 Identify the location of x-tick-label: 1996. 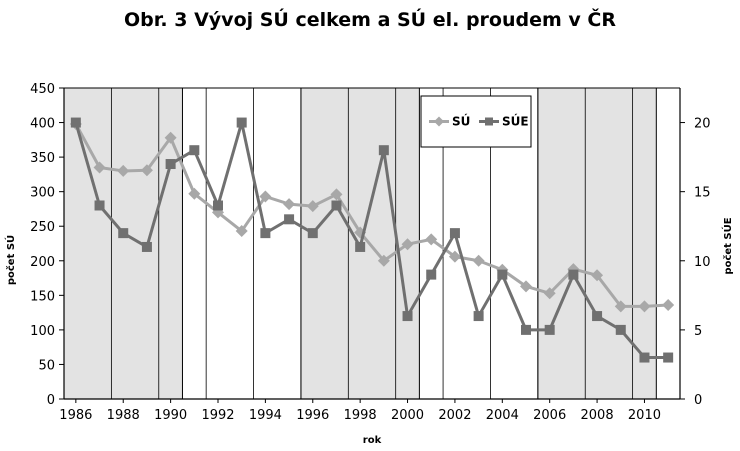
(312, 415).